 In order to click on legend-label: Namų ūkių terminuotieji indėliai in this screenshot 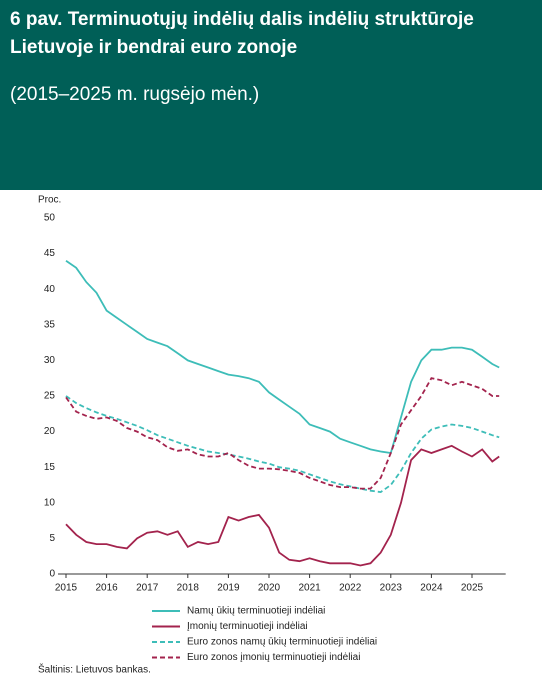, I will do `click(256, 611)`.